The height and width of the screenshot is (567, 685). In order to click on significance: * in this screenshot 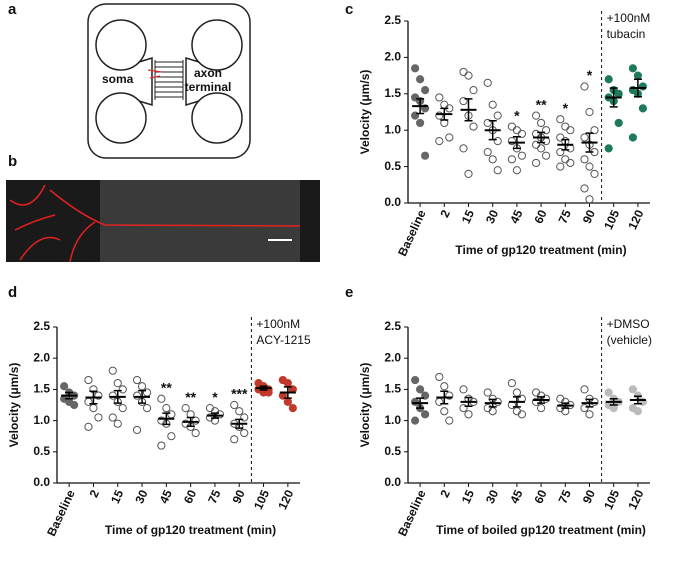, I will do `click(590, 75)`.